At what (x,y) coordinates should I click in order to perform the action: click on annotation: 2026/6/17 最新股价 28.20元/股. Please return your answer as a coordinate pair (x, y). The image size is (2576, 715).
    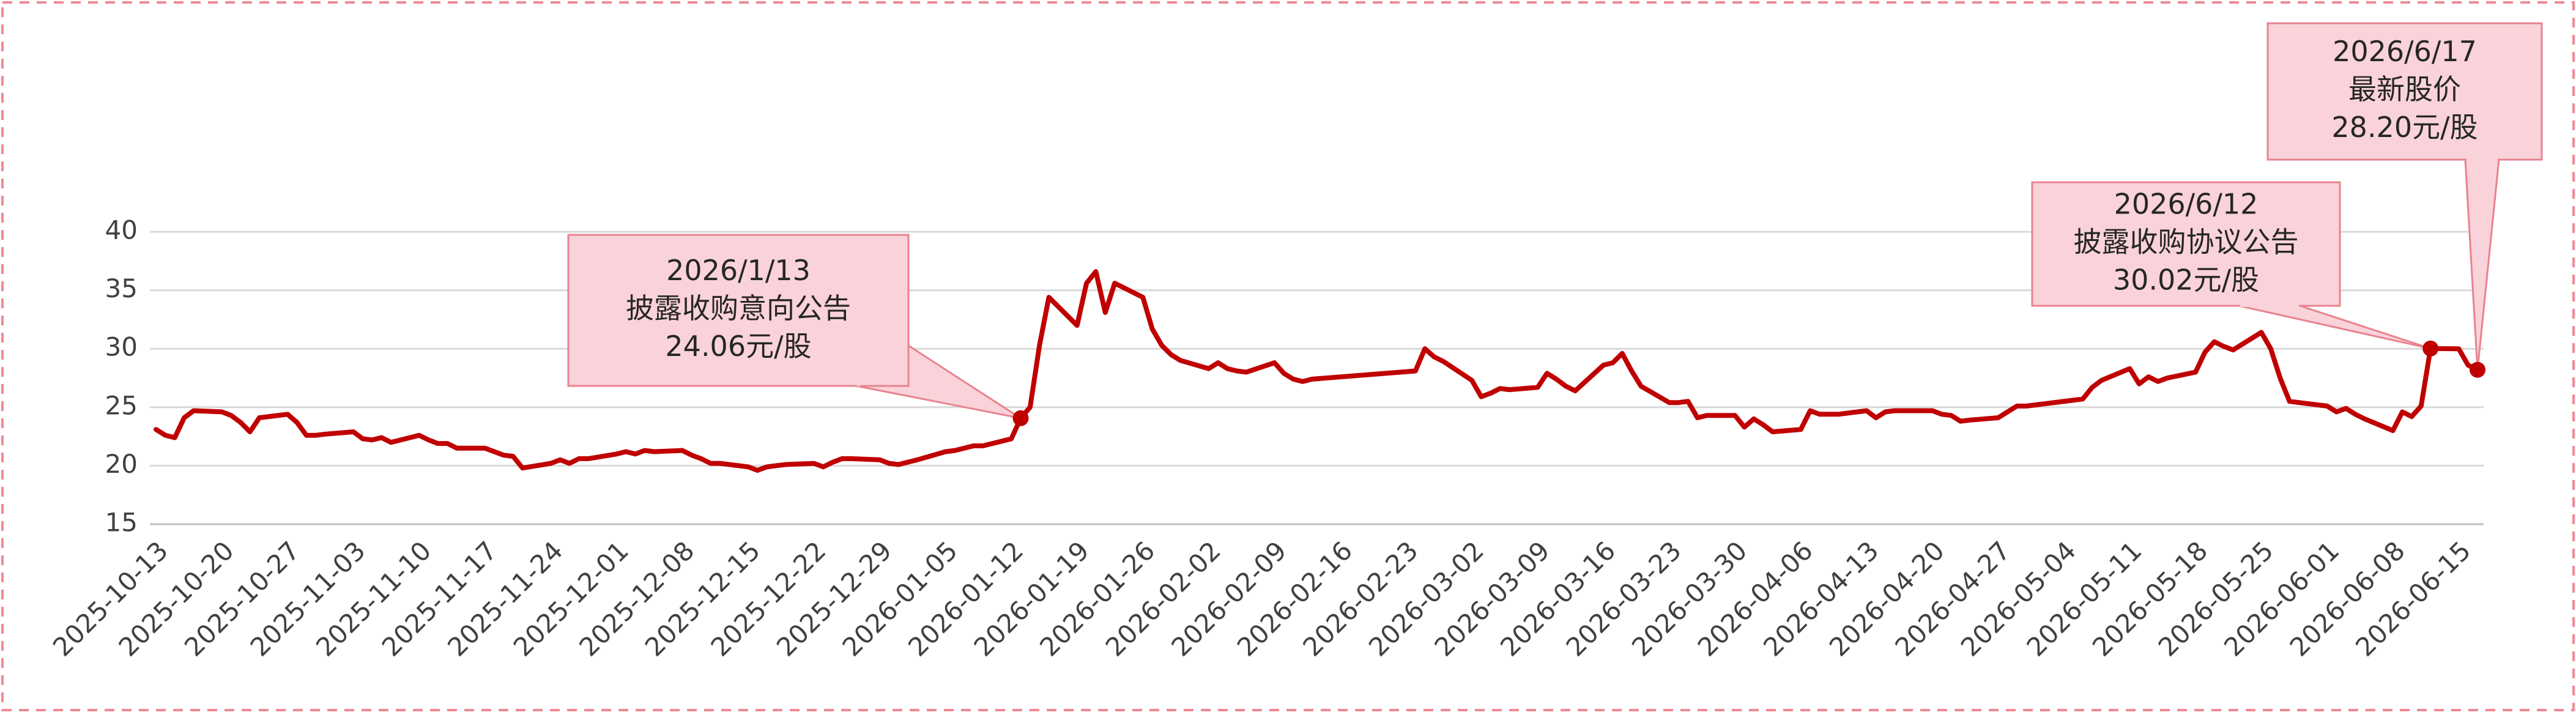
    Looking at the image, I should click on (2404, 196).